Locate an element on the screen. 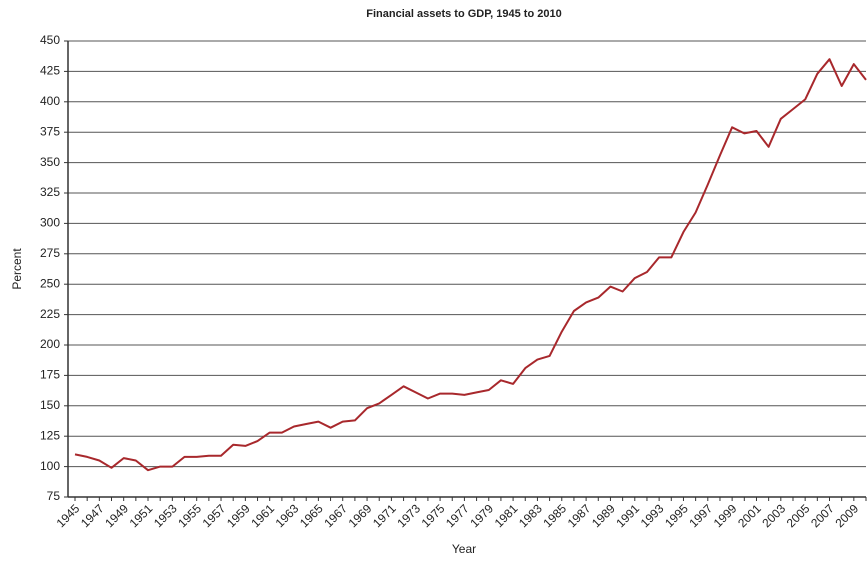 The image size is (868, 561). x-tick-label: 1947 is located at coordinates (92, 515).